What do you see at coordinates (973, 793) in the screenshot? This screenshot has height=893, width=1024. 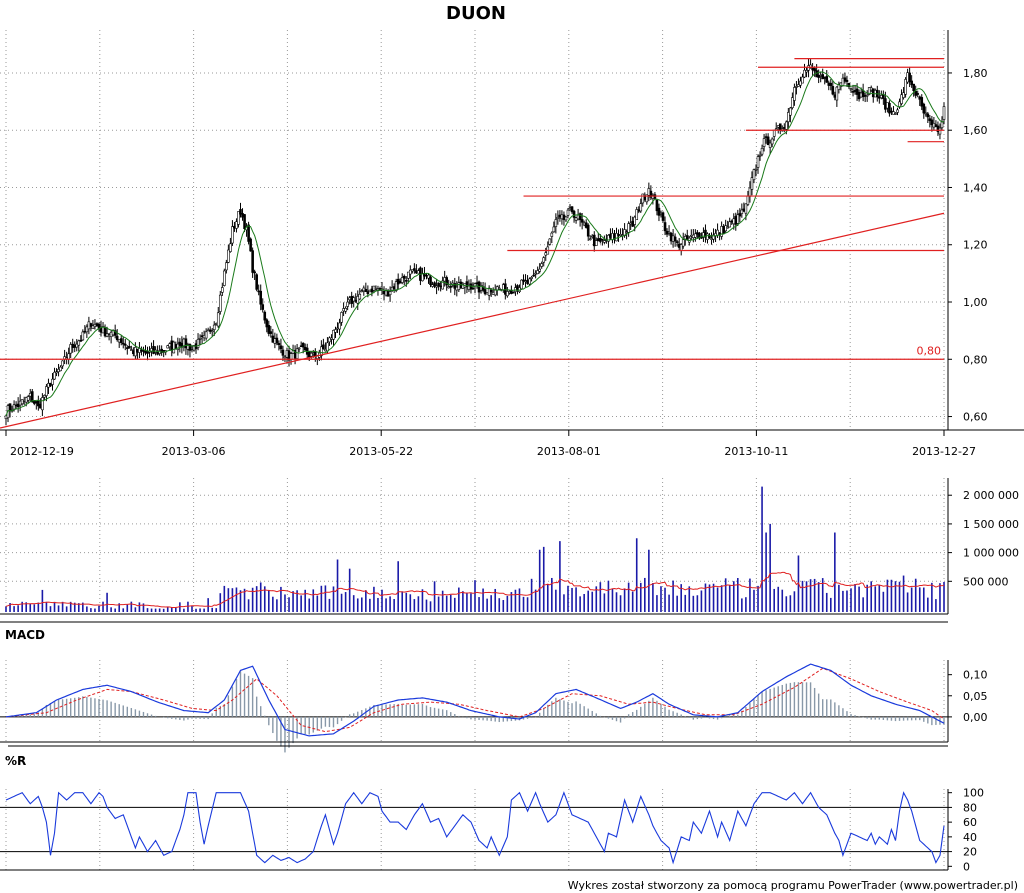 I see `williams-r-y-tick-label: 100` at bounding box center [973, 793].